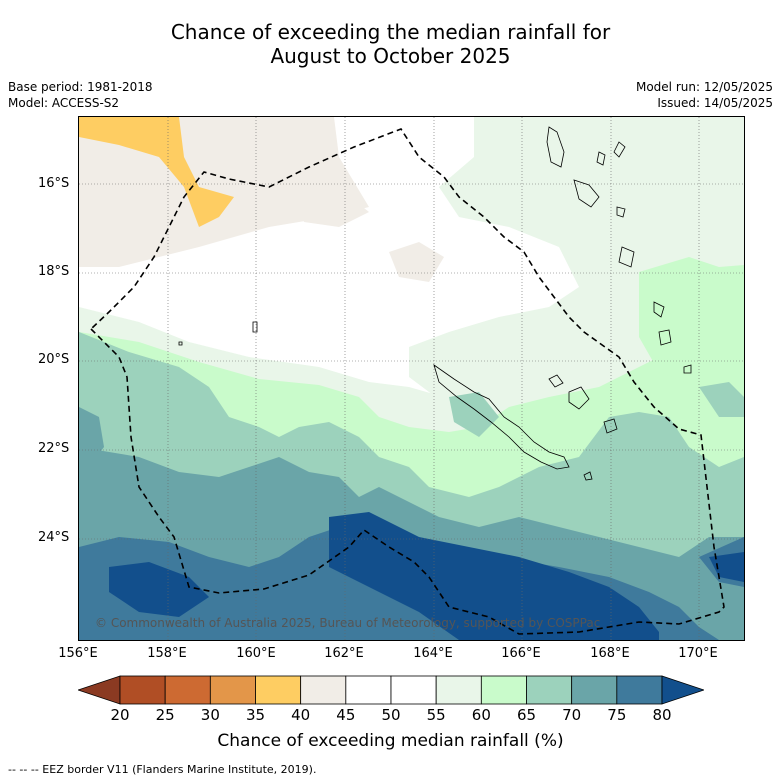 The width and height of the screenshot is (781, 781). What do you see at coordinates (54, 271) in the screenshot?
I see `lat-label-18s: 18°S` at bounding box center [54, 271].